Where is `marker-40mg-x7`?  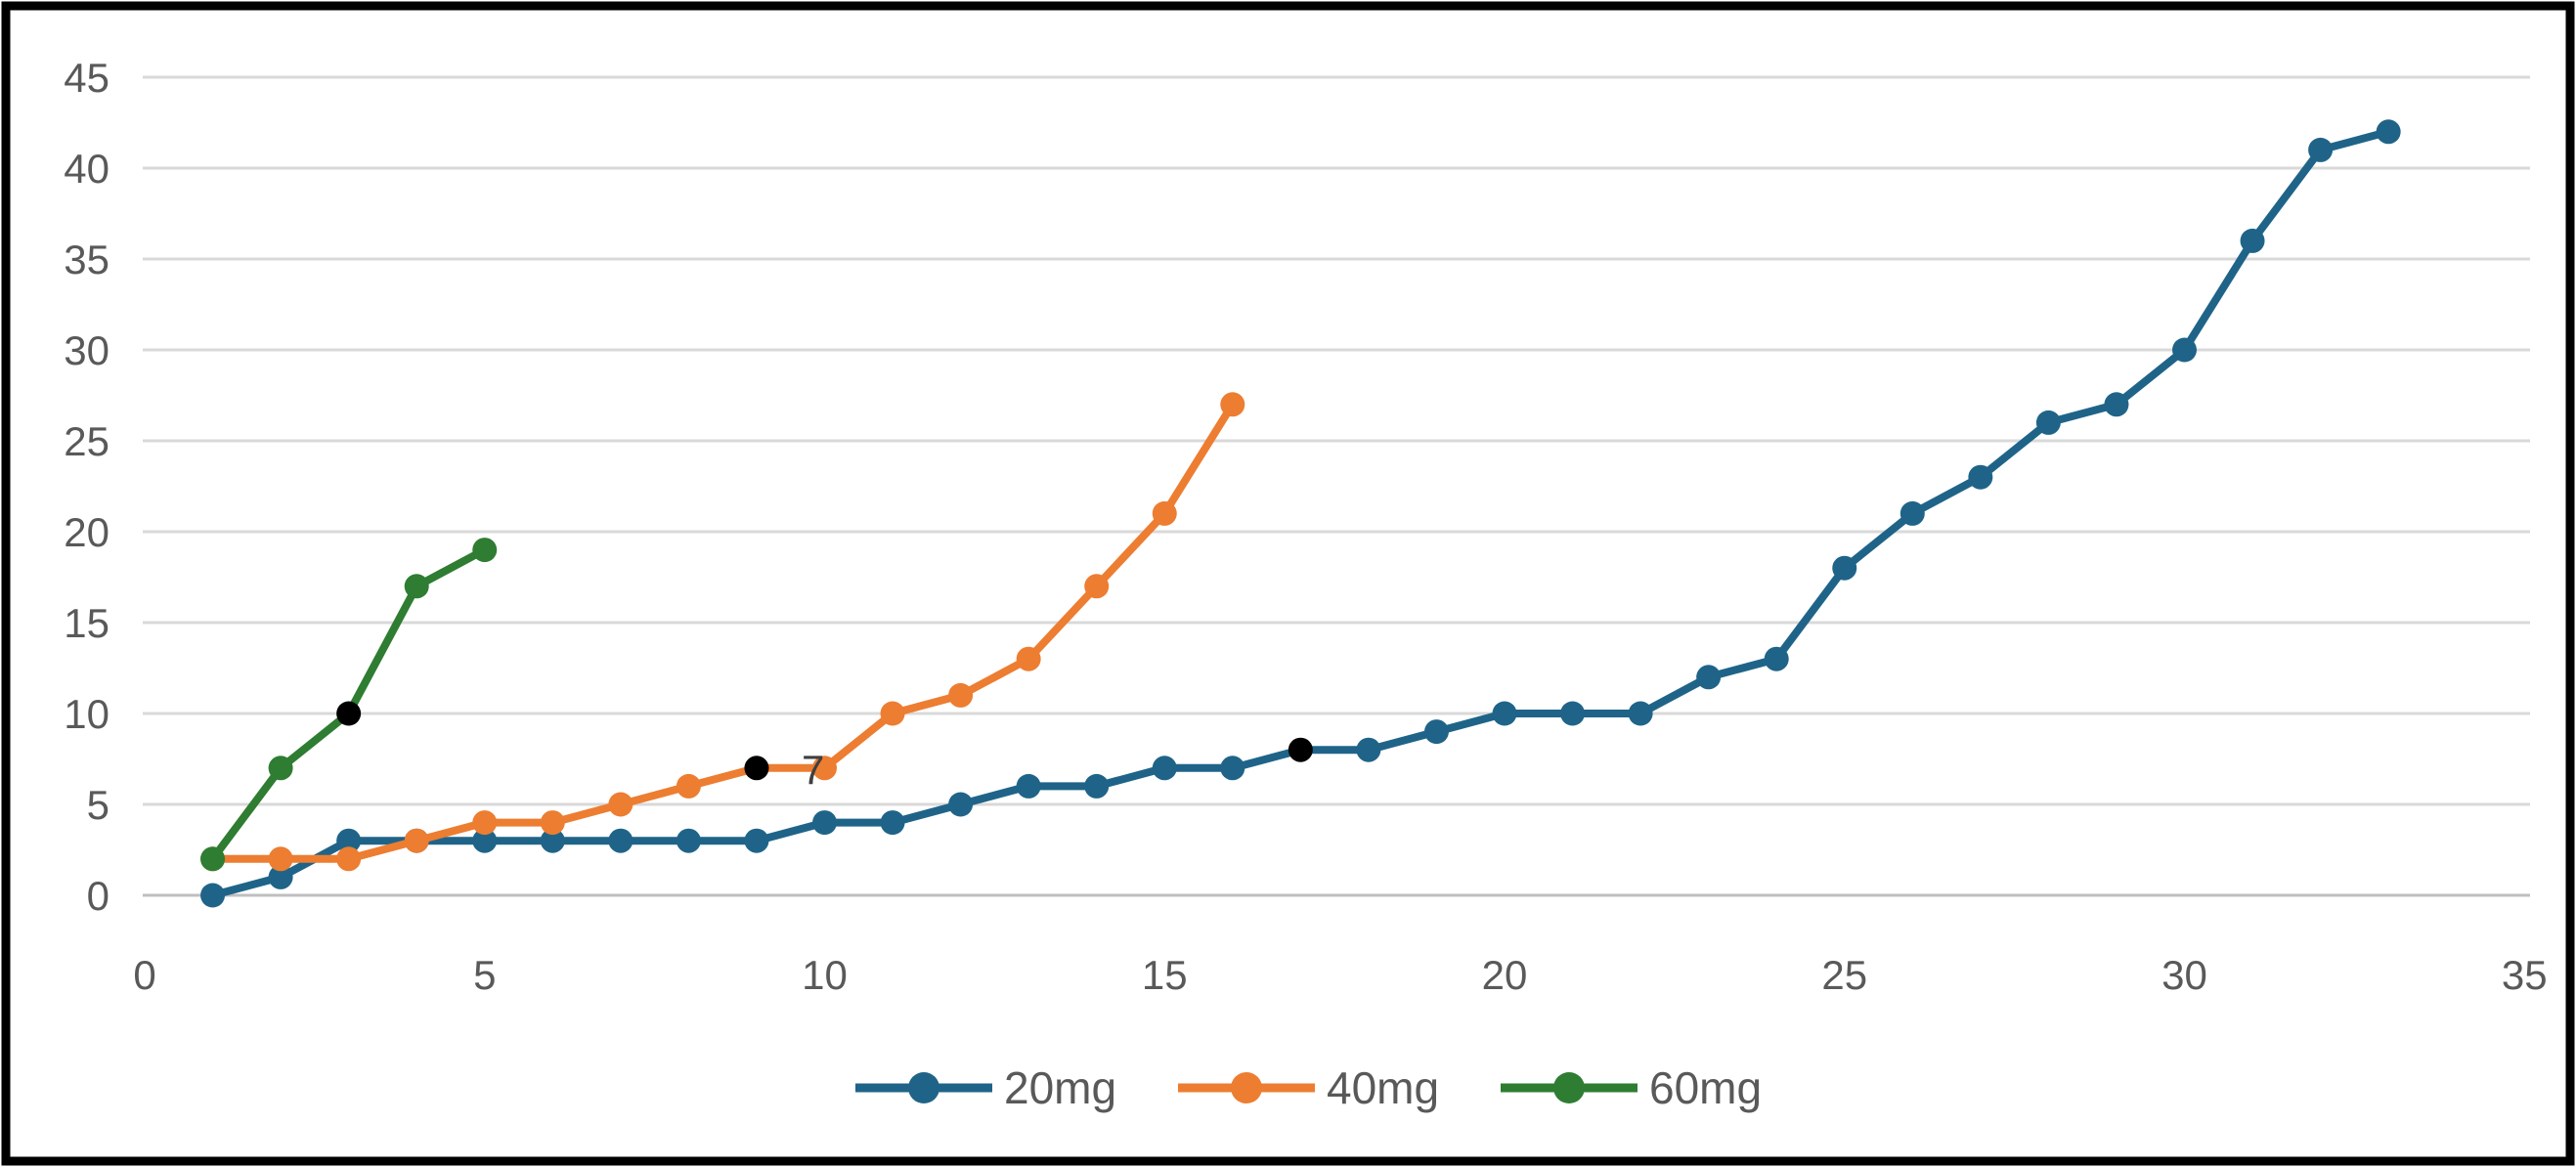
marker-40mg-x7 is located at coordinates (620, 804).